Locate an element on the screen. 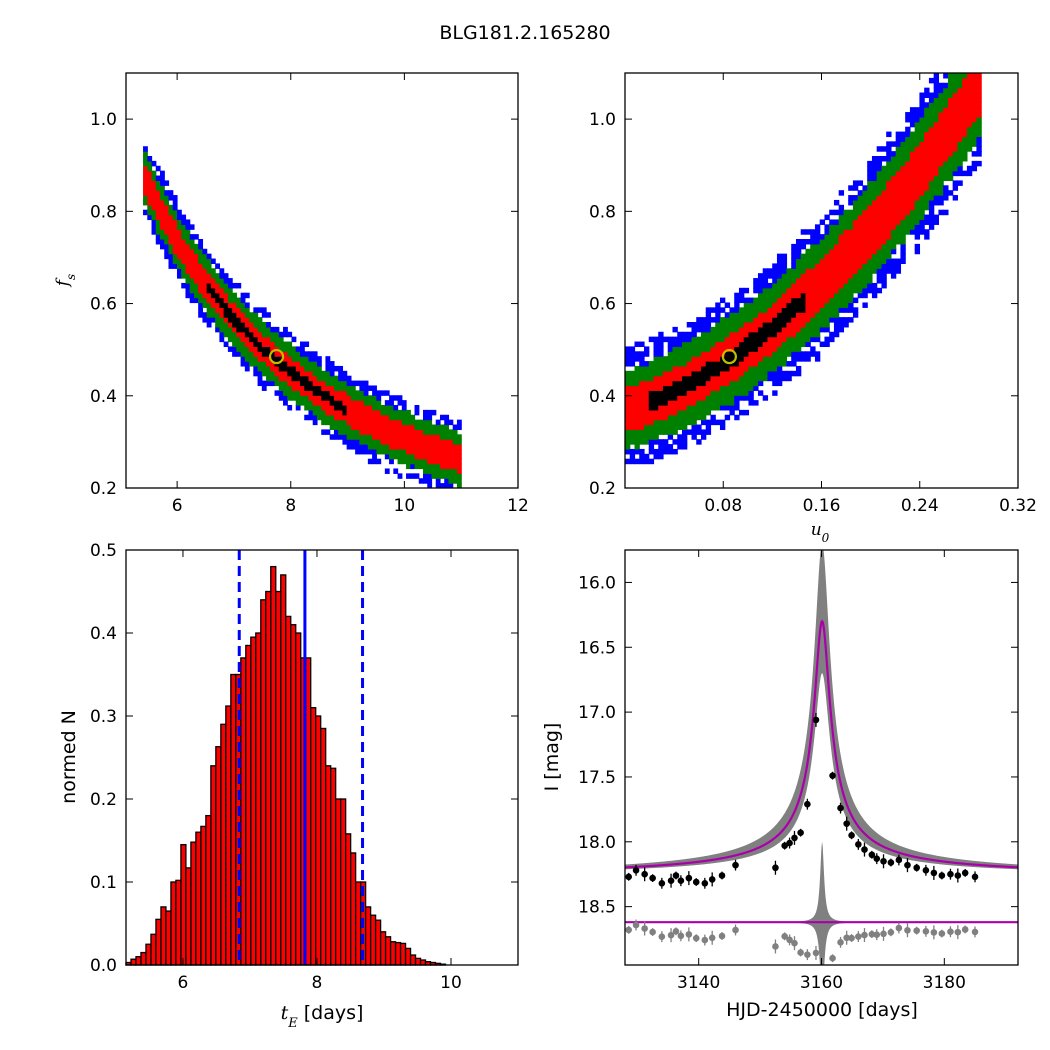  y-tick-label: 0.4 is located at coordinates (103, 397).